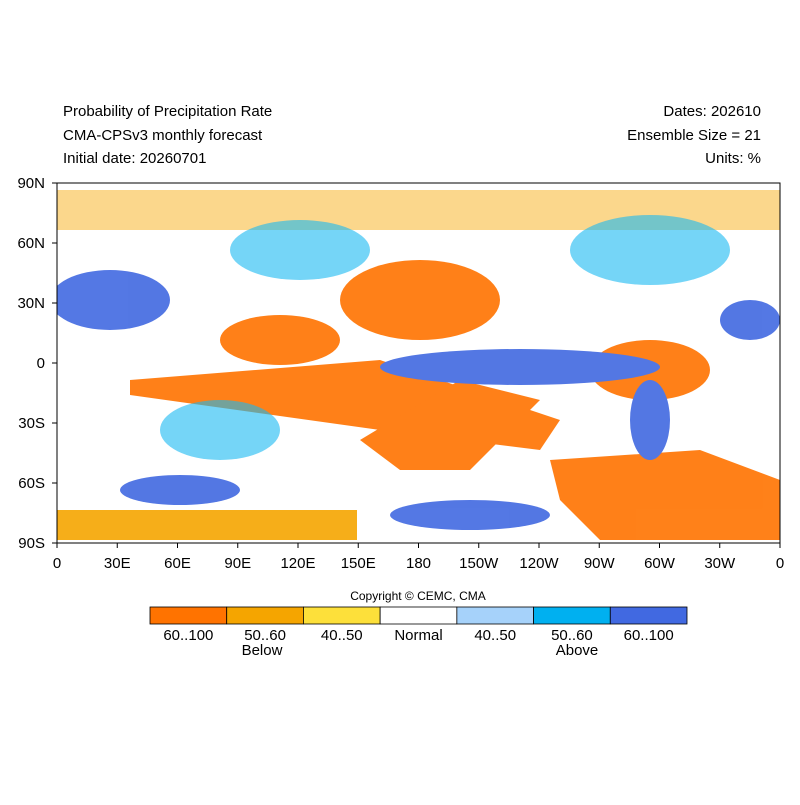  I want to click on lat-label: 30N, so click(31, 303).